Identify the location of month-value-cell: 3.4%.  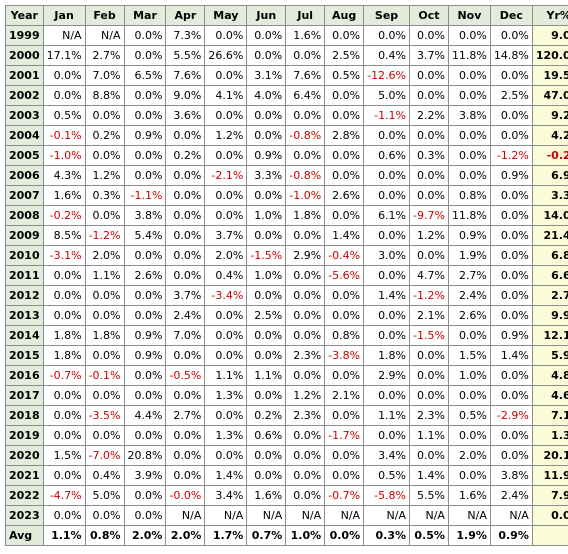
(387, 455).